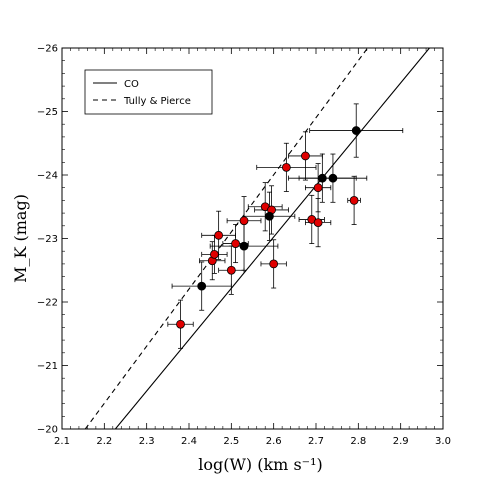  Describe the element at coordinates (274, 441) in the screenshot. I see `x-tick-label: 2.6` at that location.